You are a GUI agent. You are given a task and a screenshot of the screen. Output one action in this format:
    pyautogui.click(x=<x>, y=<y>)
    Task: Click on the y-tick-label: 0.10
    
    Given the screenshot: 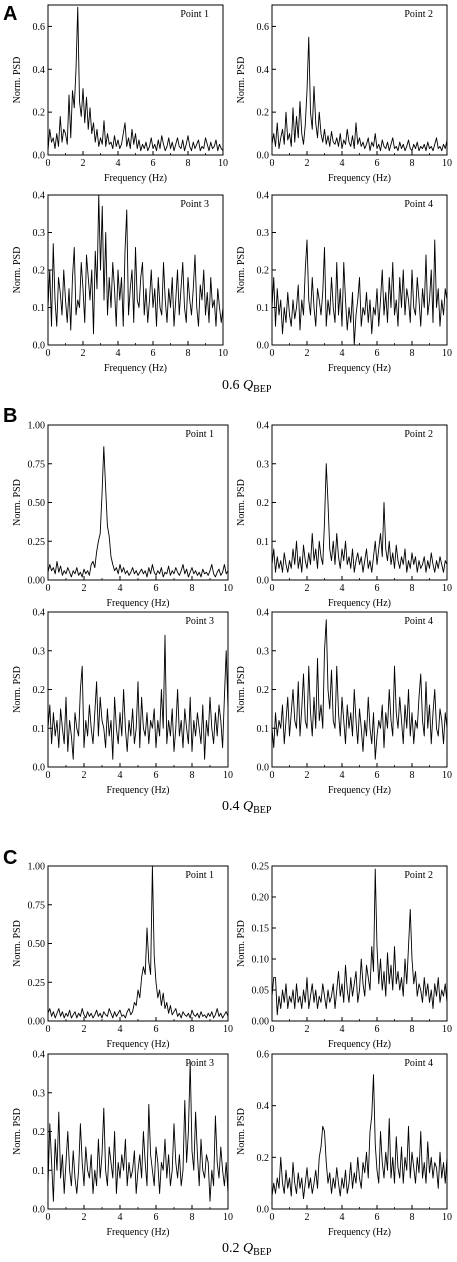 What is the action you would take?
    pyautogui.click(x=261, y=960)
    